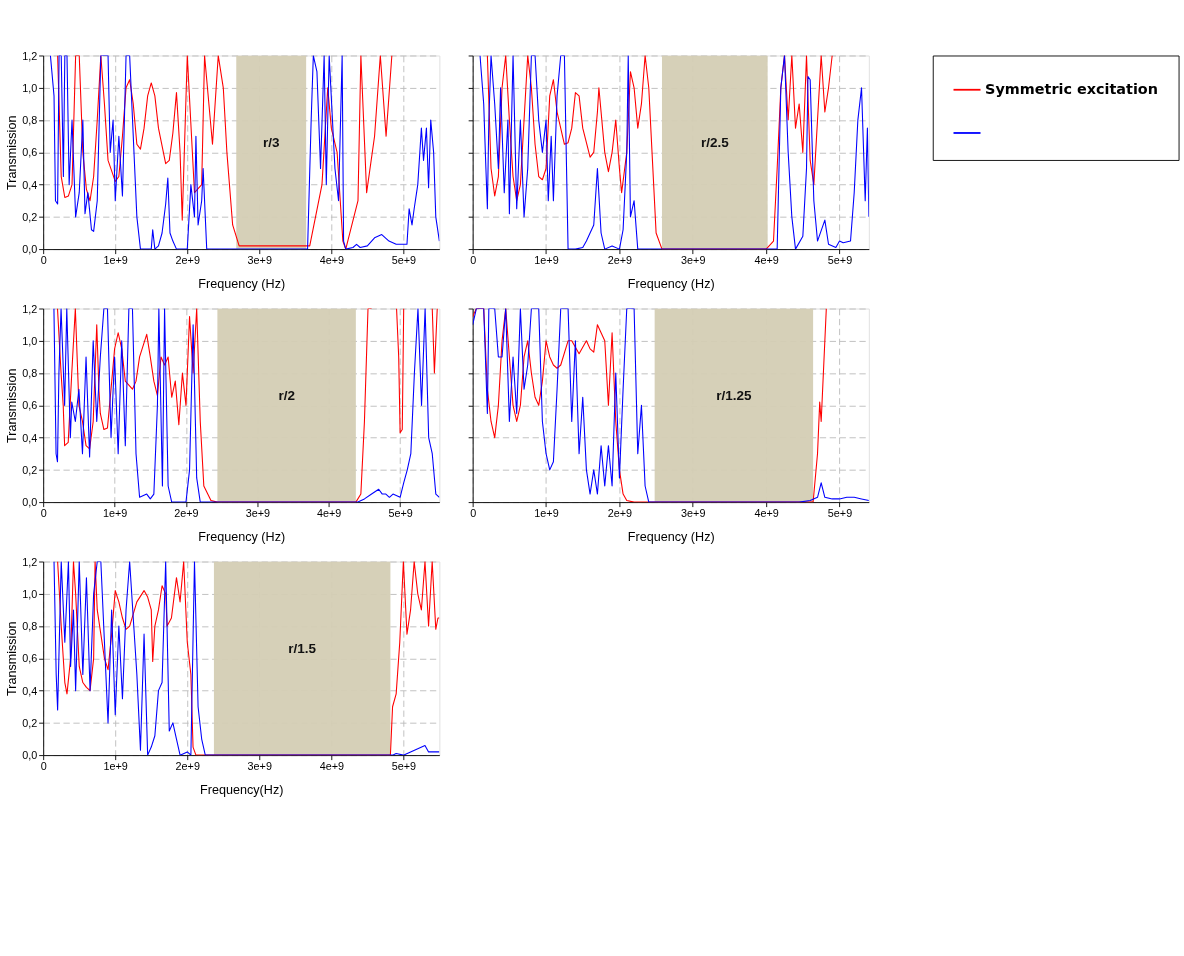 Image resolution: width=1184 pixels, height=956 pixels. What do you see at coordinates (242, 790) in the screenshot?
I see `x-axis-title: Frequency(Hz)` at bounding box center [242, 790].